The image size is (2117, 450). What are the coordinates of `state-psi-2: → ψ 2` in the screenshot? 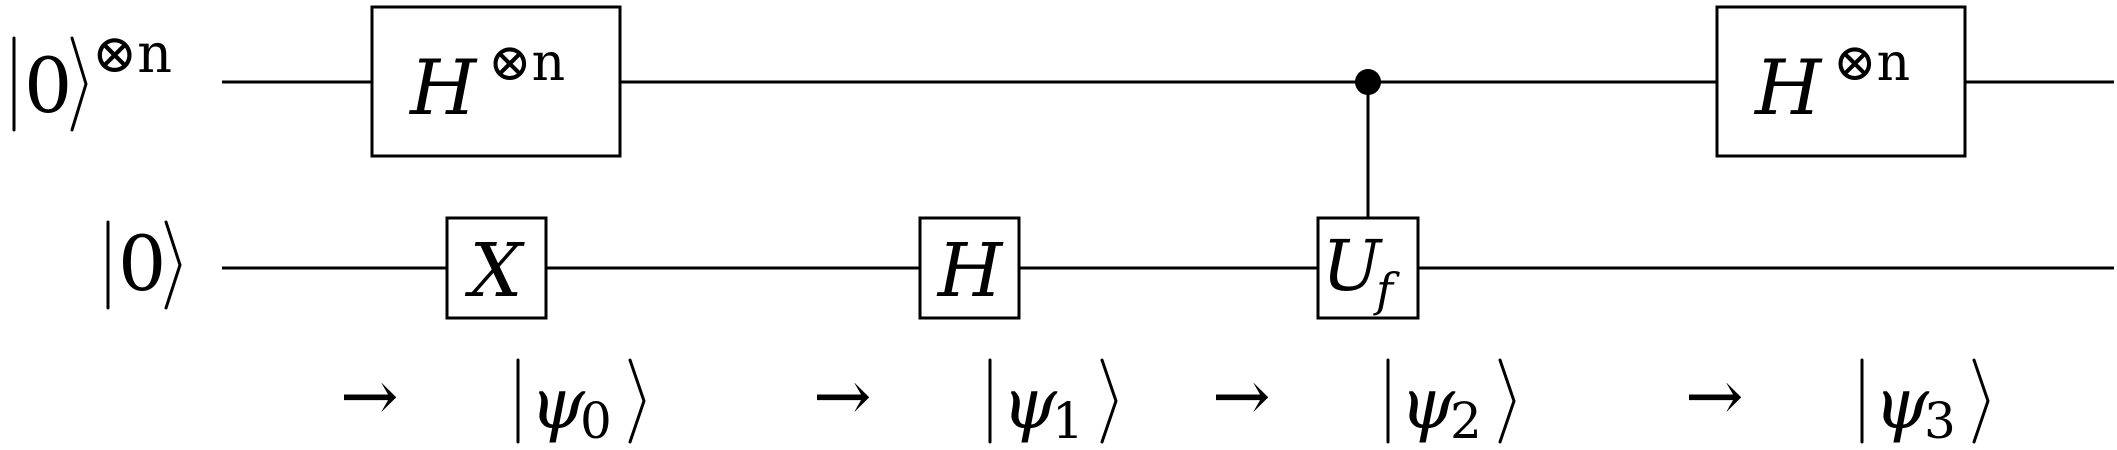 It's located at (1364, 402).